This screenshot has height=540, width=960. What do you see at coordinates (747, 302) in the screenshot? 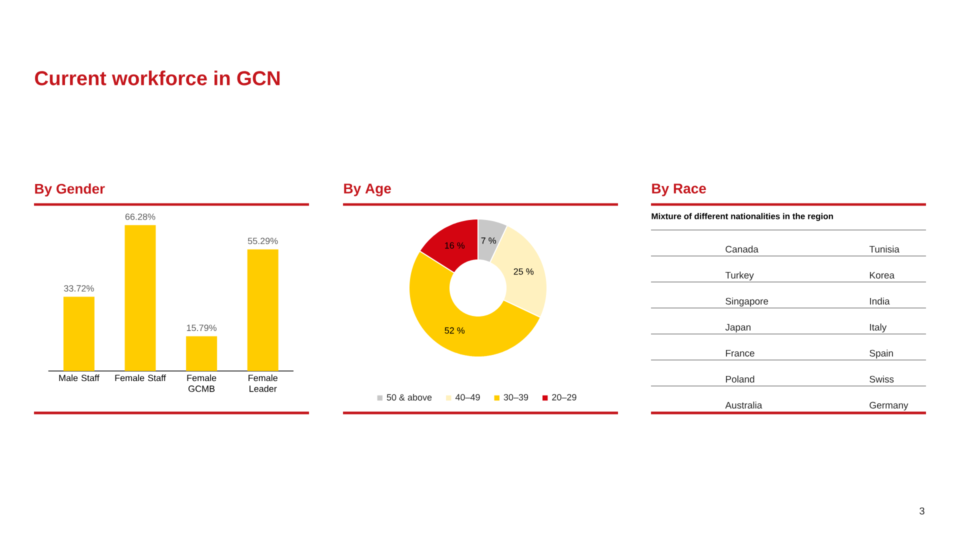
I see `text: Singapore` at bounding box center [747, 302].